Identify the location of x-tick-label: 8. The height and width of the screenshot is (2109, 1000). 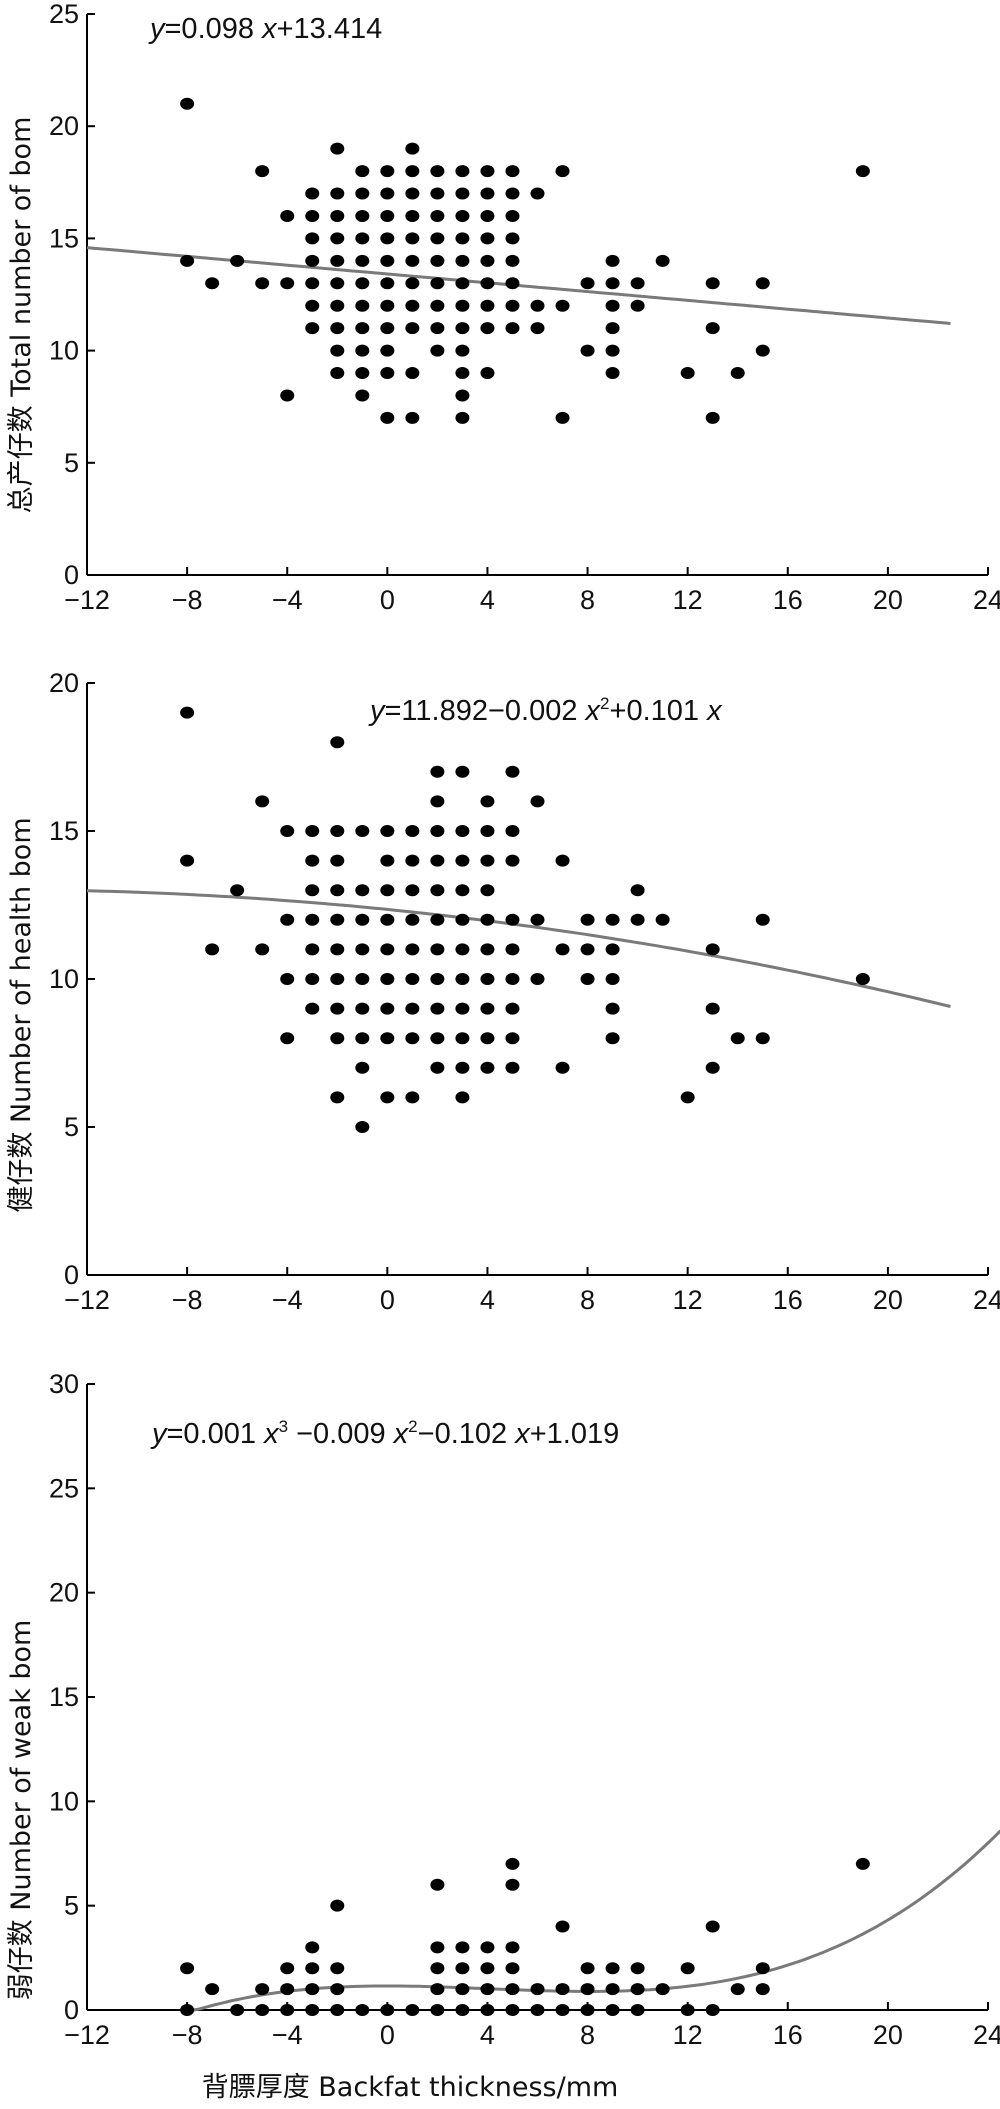
(587, 1300).